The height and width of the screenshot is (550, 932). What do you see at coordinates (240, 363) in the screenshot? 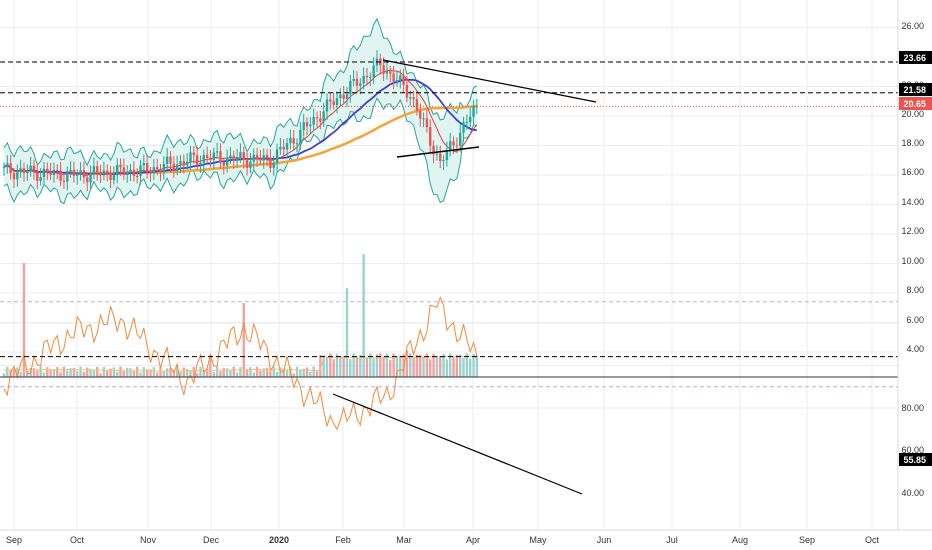
I see `volume-ma` at bounding box center [240, 363].